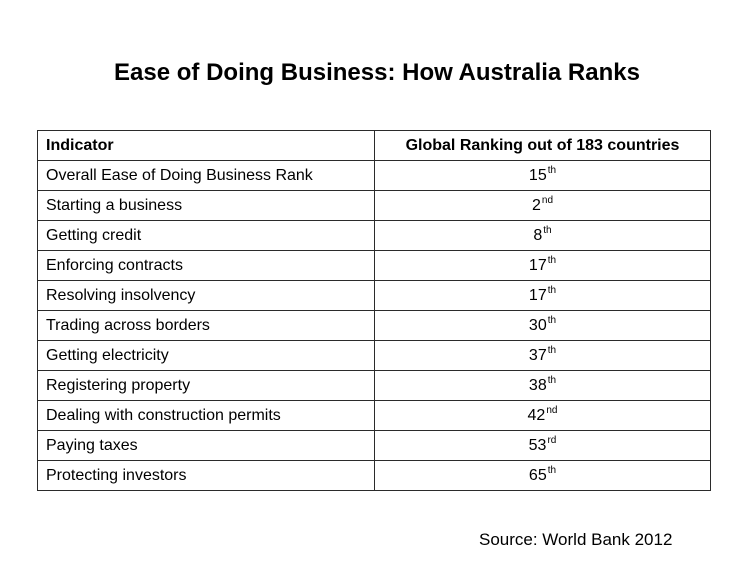 Image resolution: width=754 pixels, height=566 pixels. Describe the element at coordinates (537, 175) in the screenshot. I see `rank-value: 15` at that location.